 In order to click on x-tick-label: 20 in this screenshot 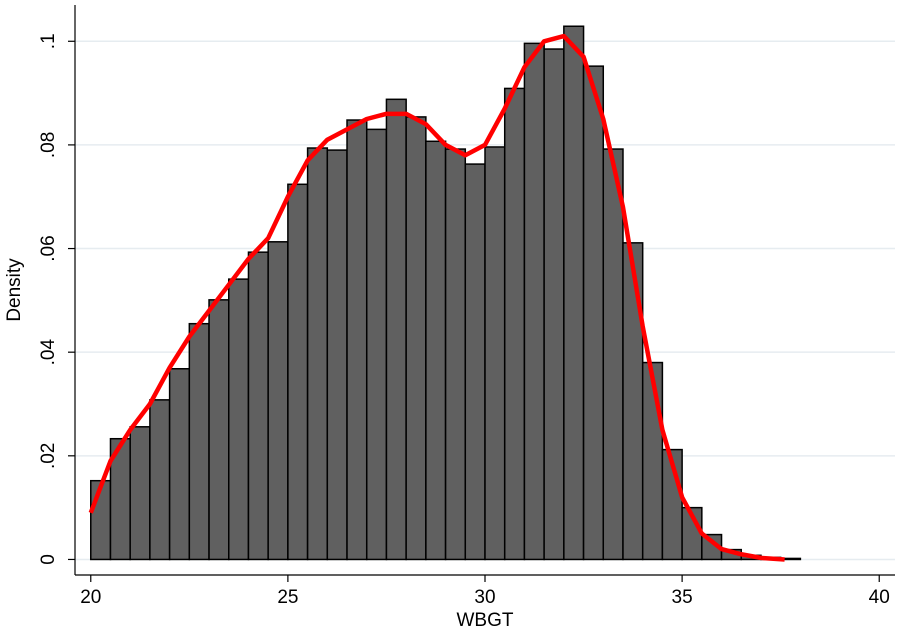, I will do `click(90, 597)`.